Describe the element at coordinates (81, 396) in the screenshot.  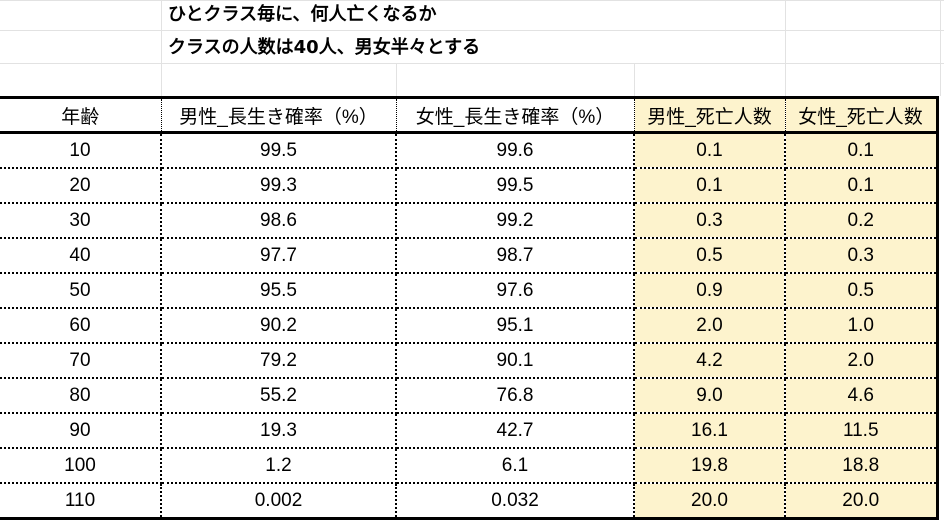
I see `cell-age: 80` at that location.